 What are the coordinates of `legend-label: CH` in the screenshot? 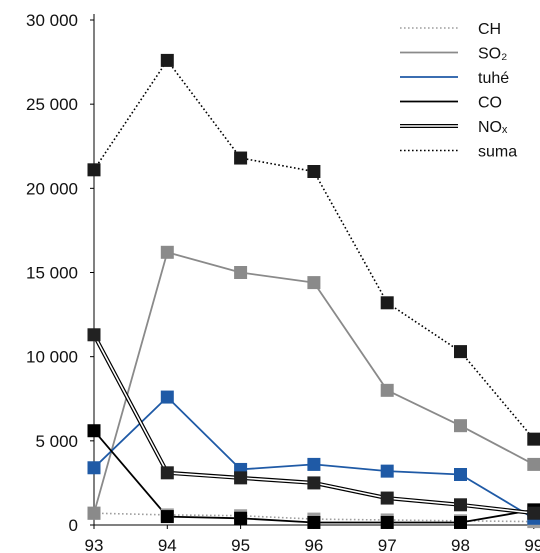 It's located at (489, 29).